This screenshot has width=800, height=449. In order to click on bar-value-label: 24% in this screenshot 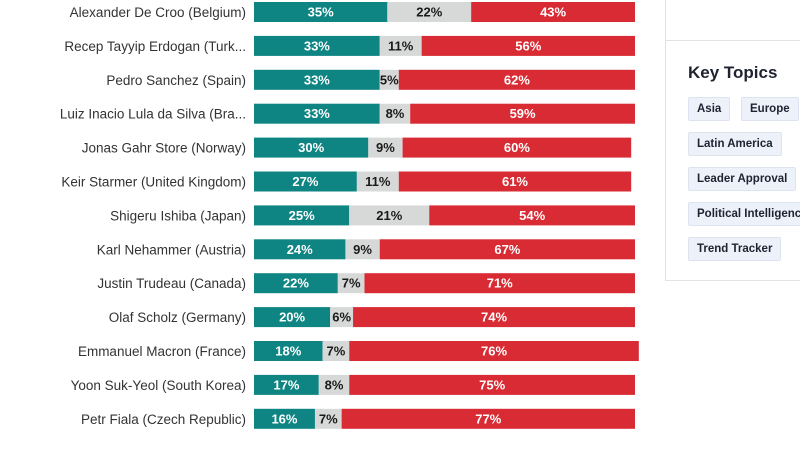, I will do `click(300, 249)`.